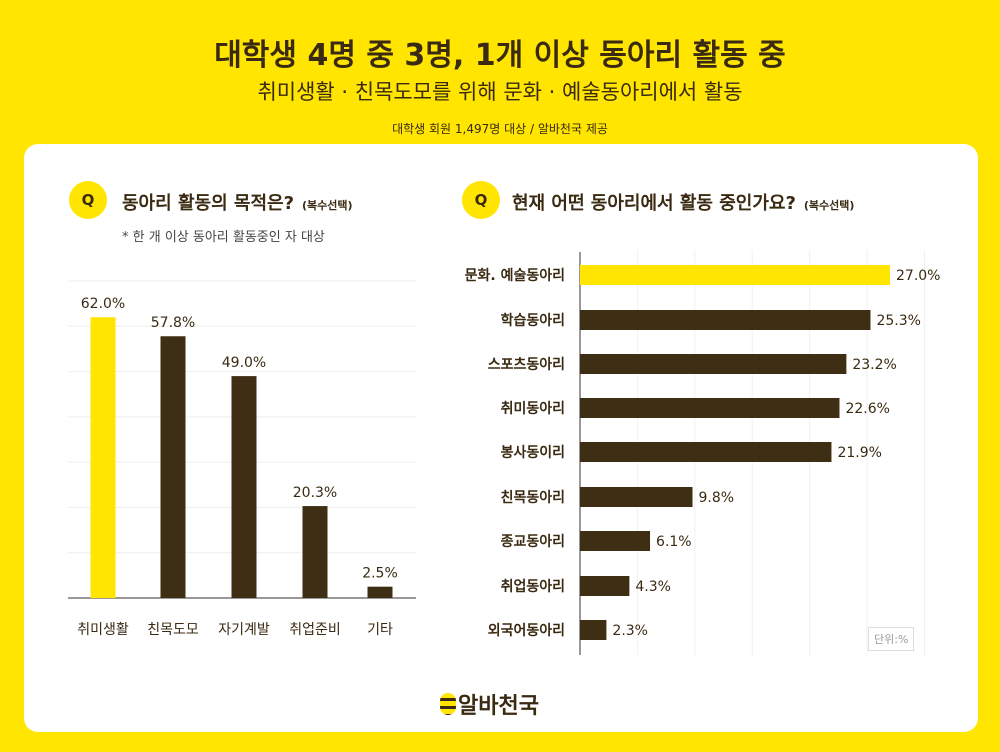 The image size is (1000, 752). What do you see at coordinates (500, 92) in the screenshot?
I see `page-subtitle: 취미생활 · 친목도모를 위해 문화 · 예술동아리에서 활동` at bounding box center [500, 92].